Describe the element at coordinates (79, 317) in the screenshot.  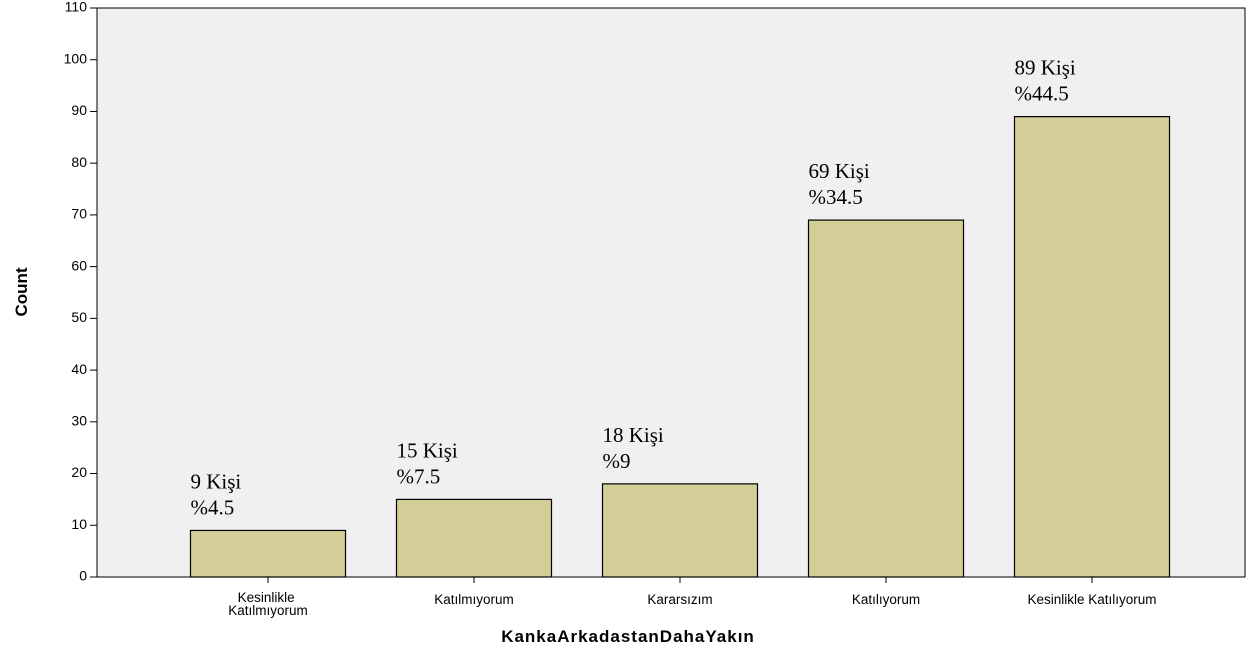
I see `y-tick-label: 50` at that location.